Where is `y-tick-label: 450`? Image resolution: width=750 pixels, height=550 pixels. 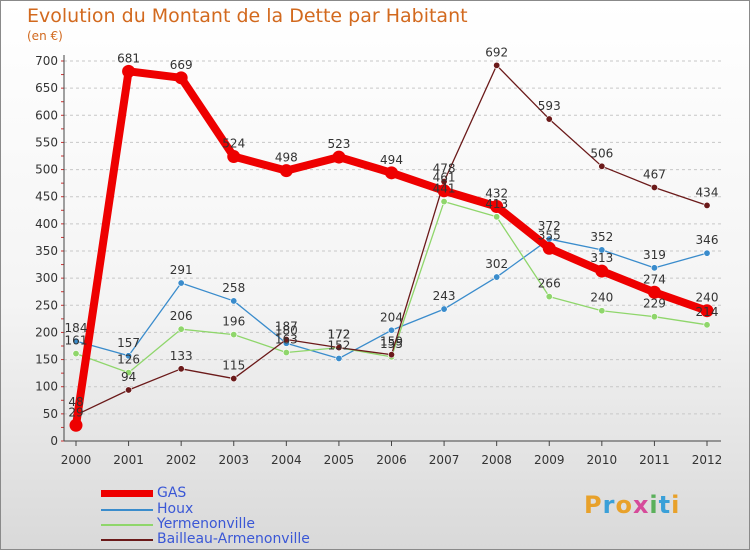 y-tick-label: 450 is located at coordinates (46, 197).